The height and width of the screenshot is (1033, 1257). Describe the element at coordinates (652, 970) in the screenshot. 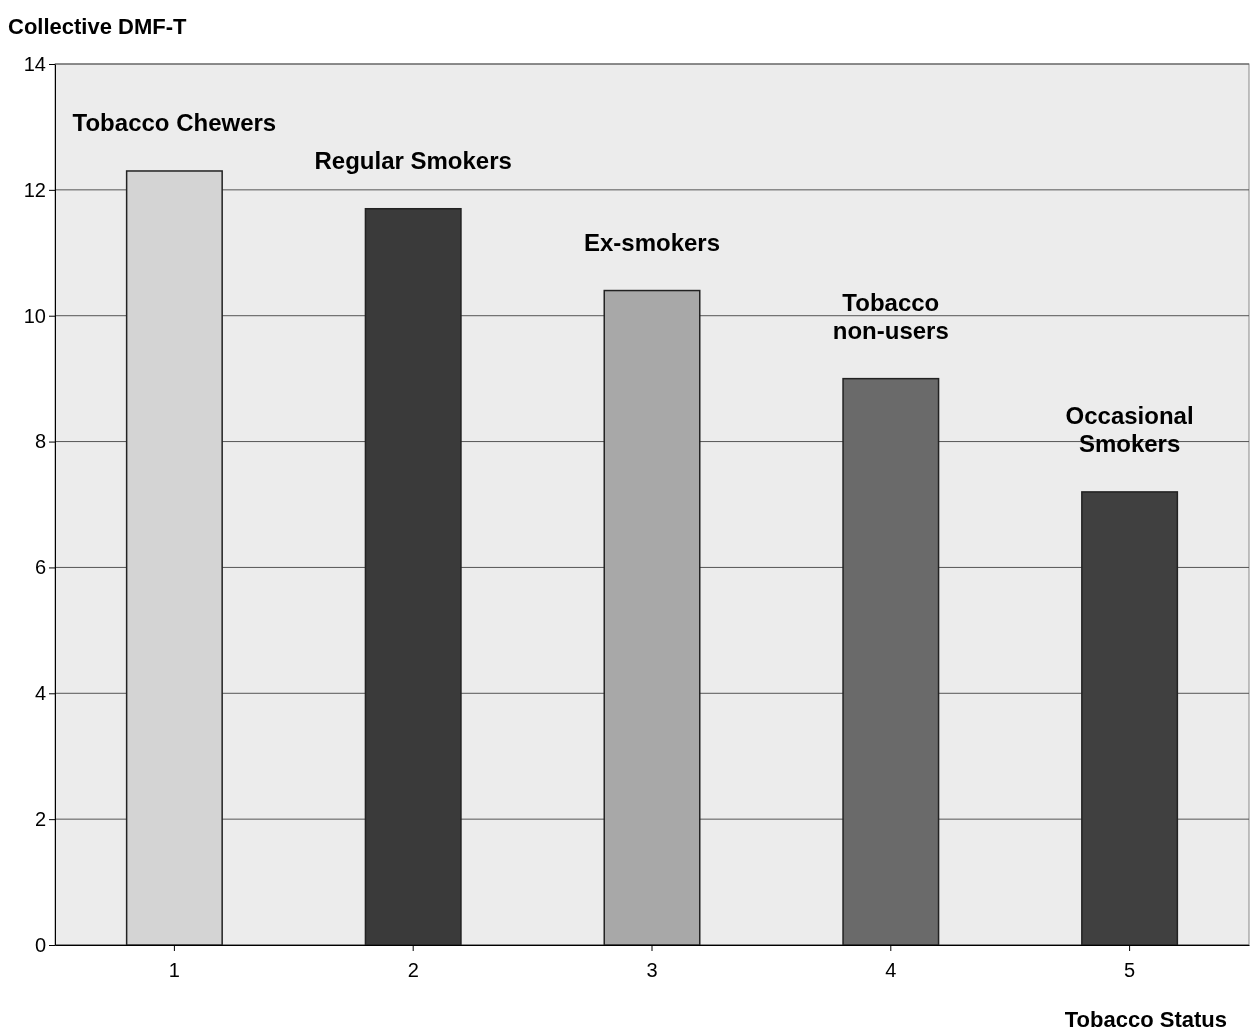

I see `x-tick-label: 3` at that location.